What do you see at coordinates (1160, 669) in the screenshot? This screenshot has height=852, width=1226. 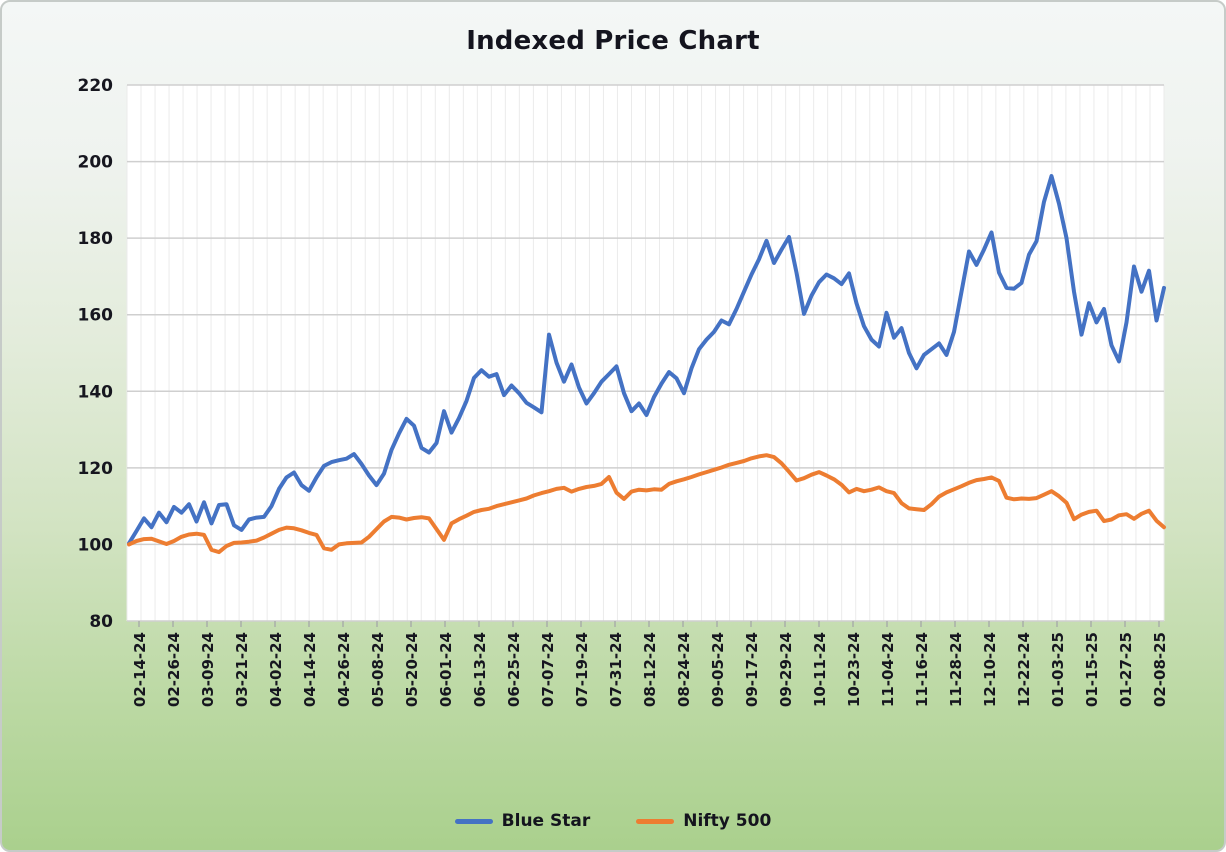 I see `x-axis-tick-label: 02-08-25` at bounding box center [1160, 669].